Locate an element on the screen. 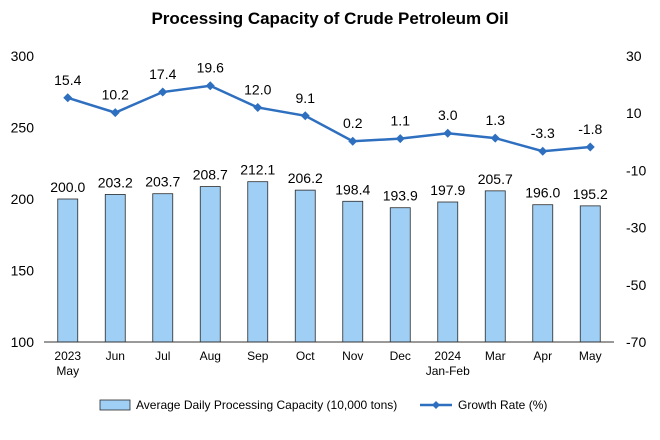 The image size is (660, 440). x-axis-tick-label: Mar is located at coordinates (495, 356).